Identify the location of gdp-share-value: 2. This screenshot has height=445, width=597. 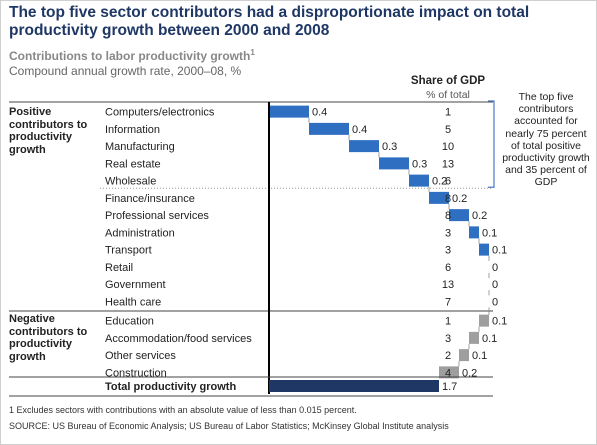
(448, 356).